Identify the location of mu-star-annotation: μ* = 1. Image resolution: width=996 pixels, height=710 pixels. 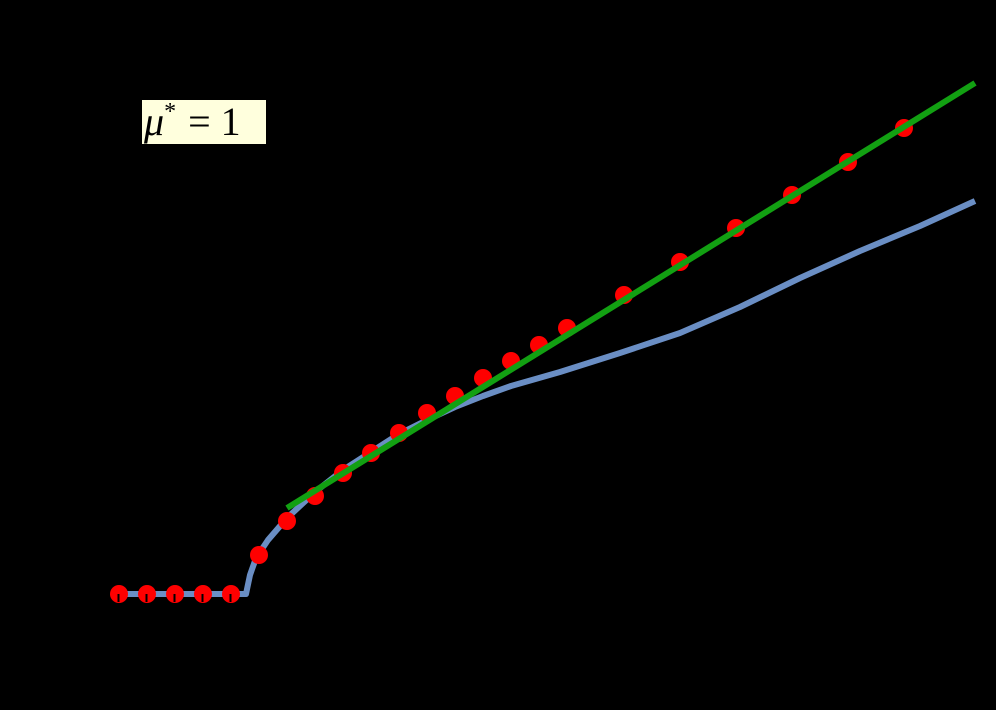
(204, 122).